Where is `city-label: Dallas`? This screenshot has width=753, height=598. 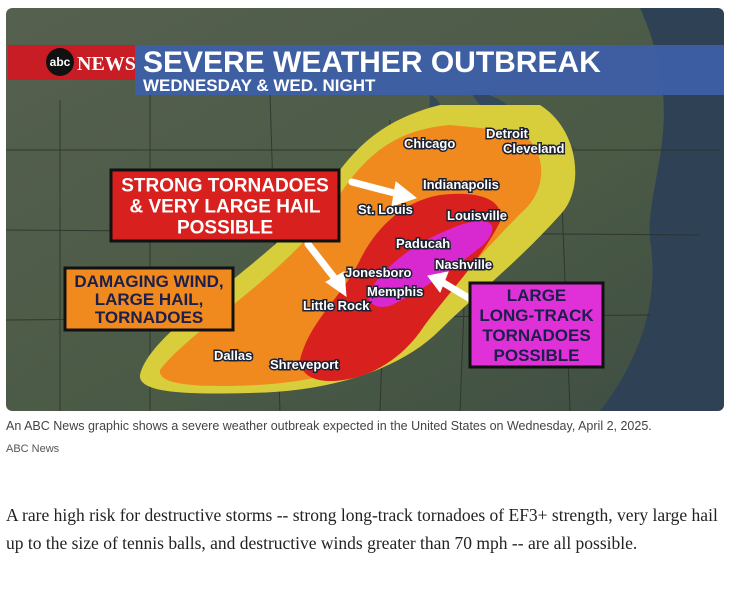 city-label: Dallas is located at coordinates (233, 355).